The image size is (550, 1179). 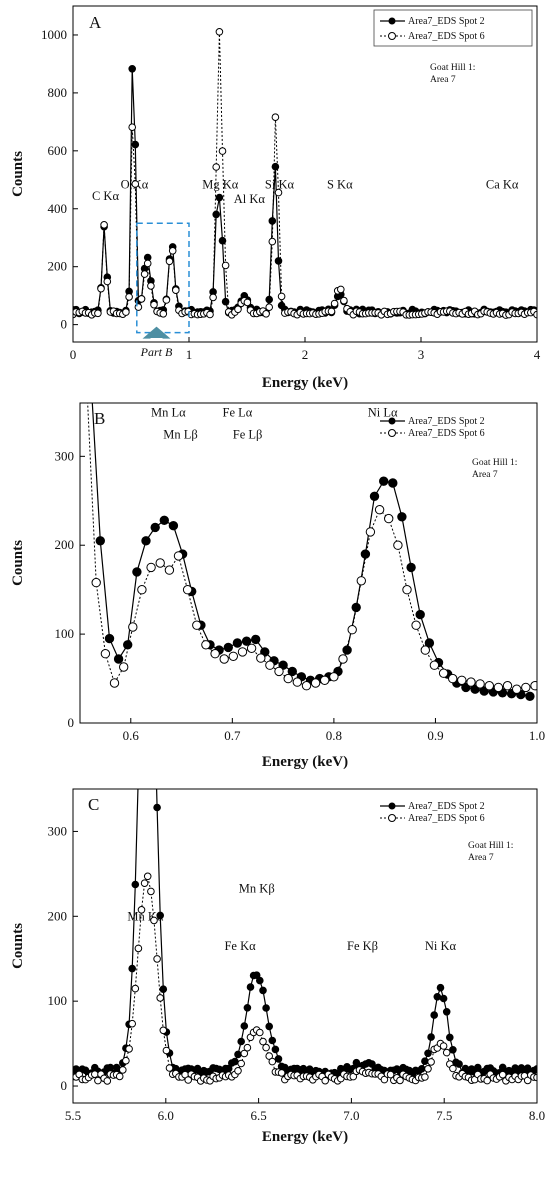 What do you see at coordinates (537, 735) in the screenshot?
I see `x-tick-label: 1.0` at bounding box center [537, 735].